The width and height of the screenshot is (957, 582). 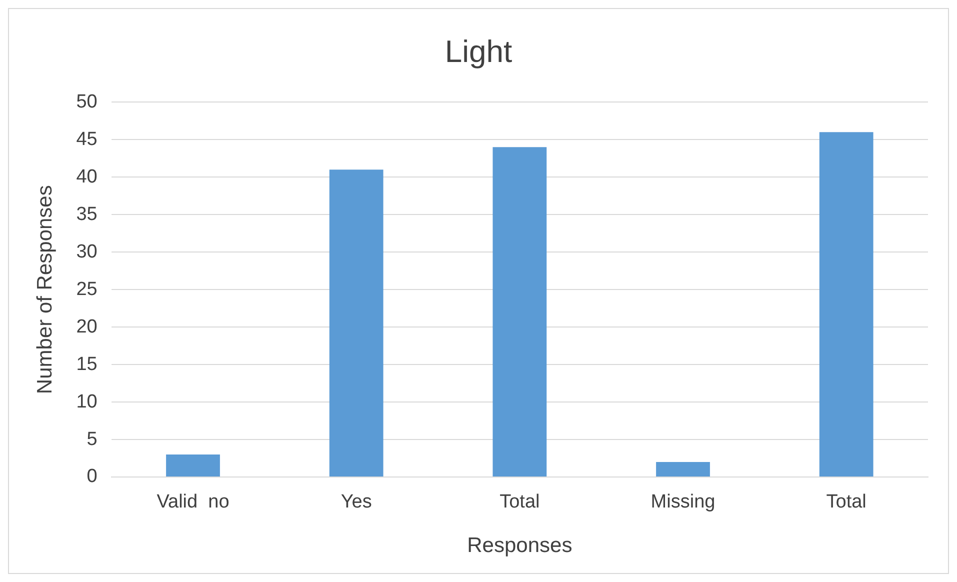 What do you see at coordinates (87, 214) in the screenshot?
I see `y-tick-label: 35` at bounding box center [87, 214].